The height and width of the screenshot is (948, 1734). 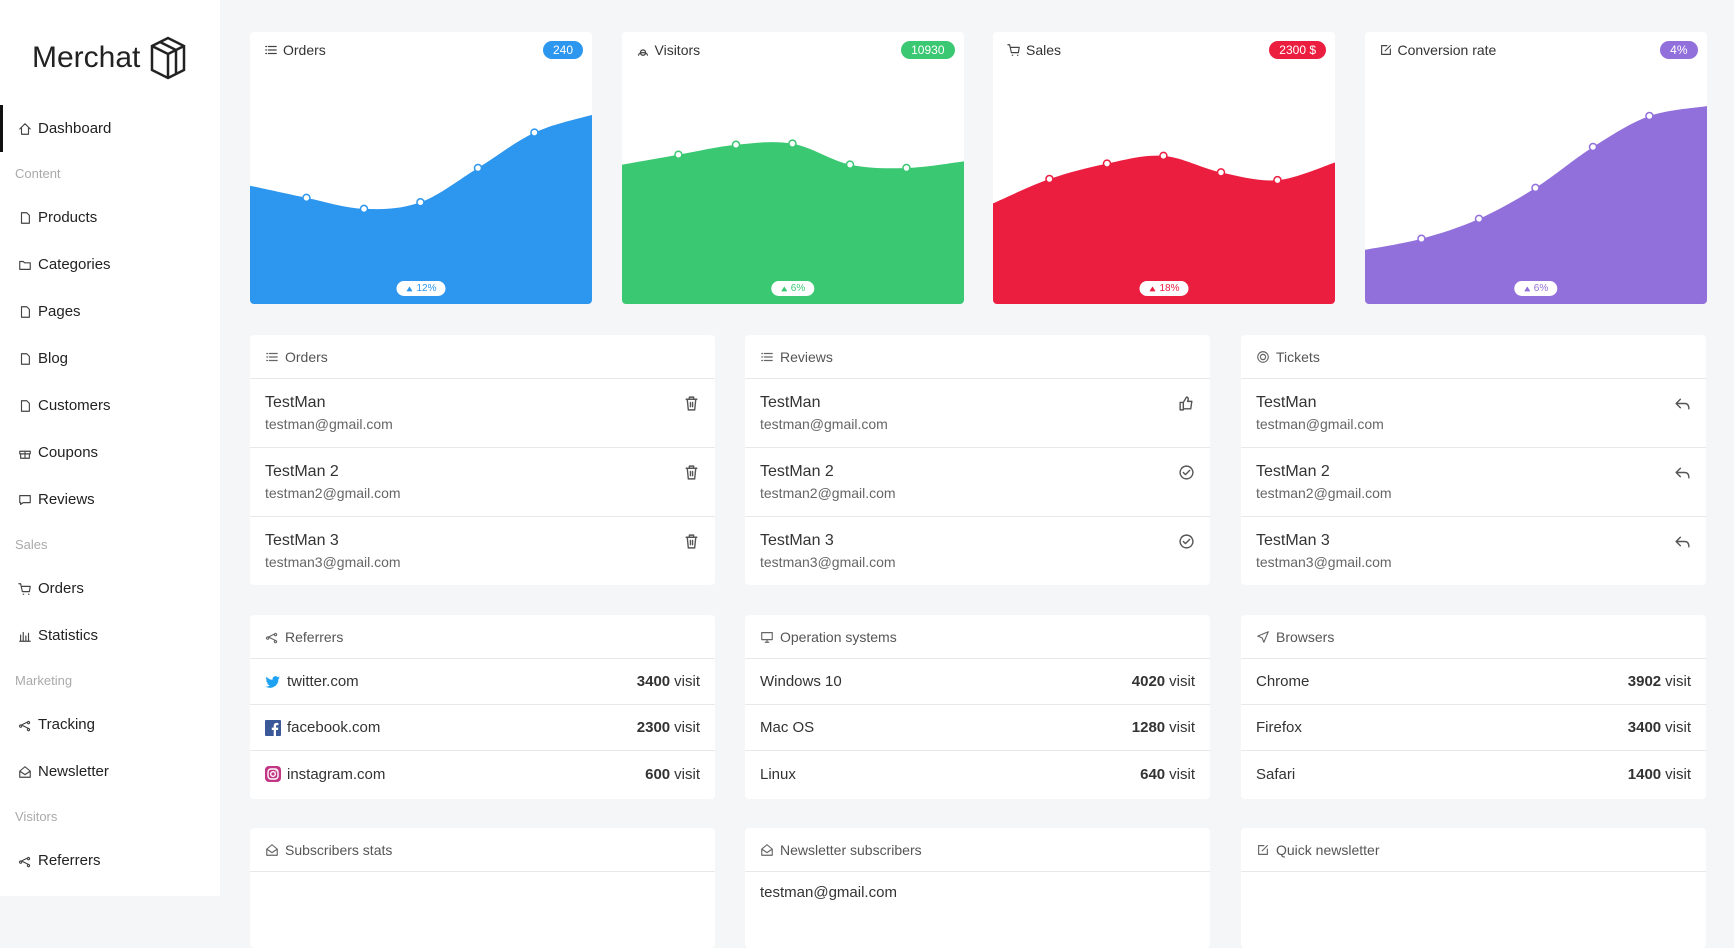 What do you see at coordinates (295, 402) in the screenshot?
I see `row-name: TestMan` at bounding box center [295, 402].